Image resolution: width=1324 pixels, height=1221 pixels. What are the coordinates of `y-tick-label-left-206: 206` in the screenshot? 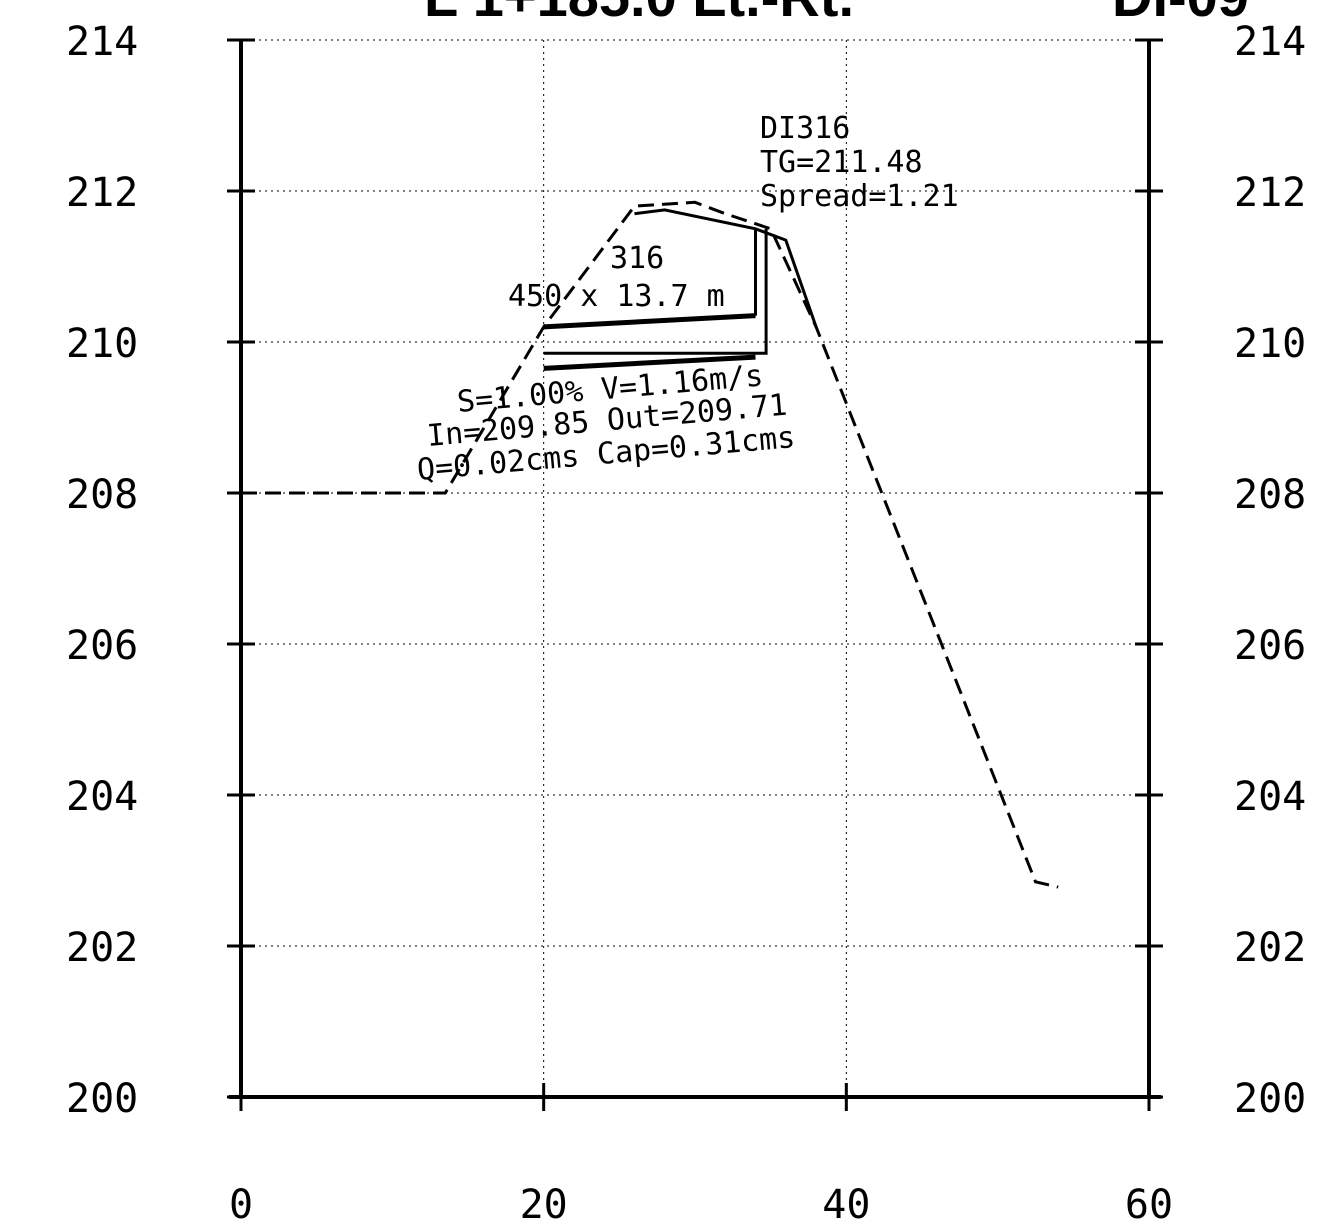 It's located at (102, 646).